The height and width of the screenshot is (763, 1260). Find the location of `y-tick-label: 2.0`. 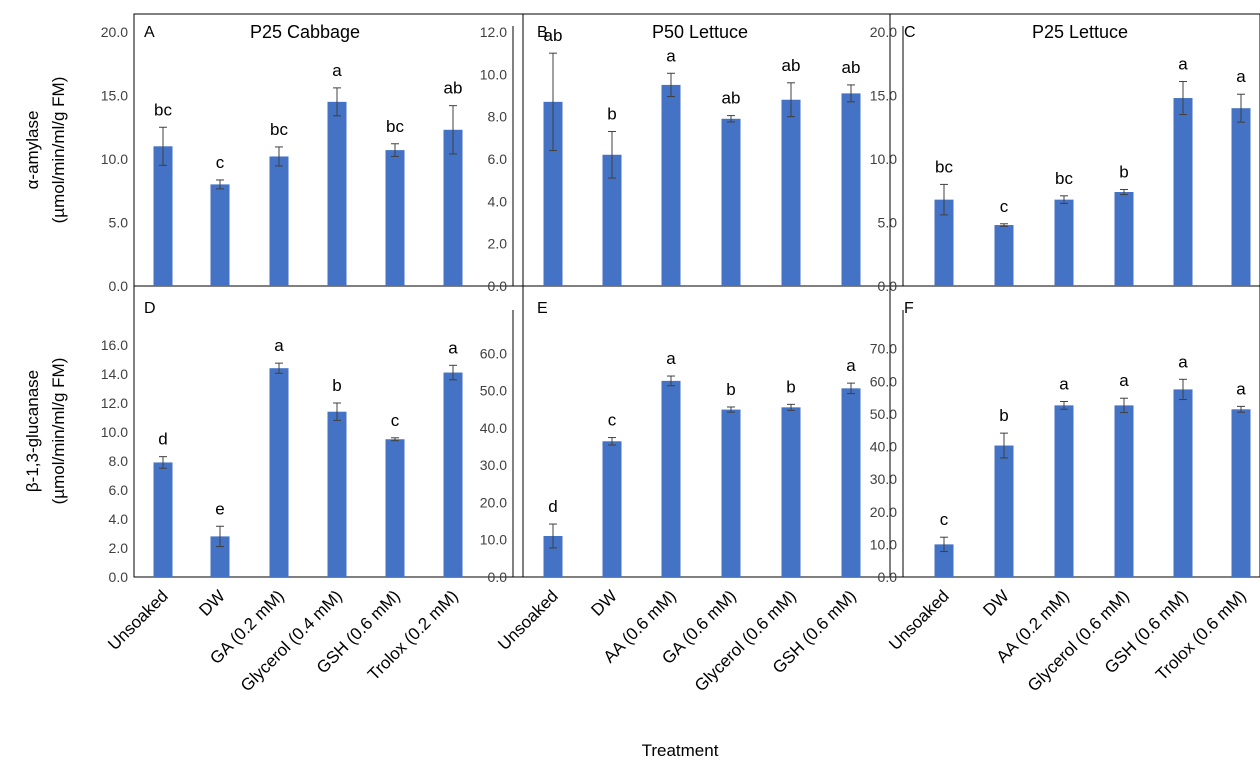

y-tick-label: 2.0 is located at coordinates (498, 244).